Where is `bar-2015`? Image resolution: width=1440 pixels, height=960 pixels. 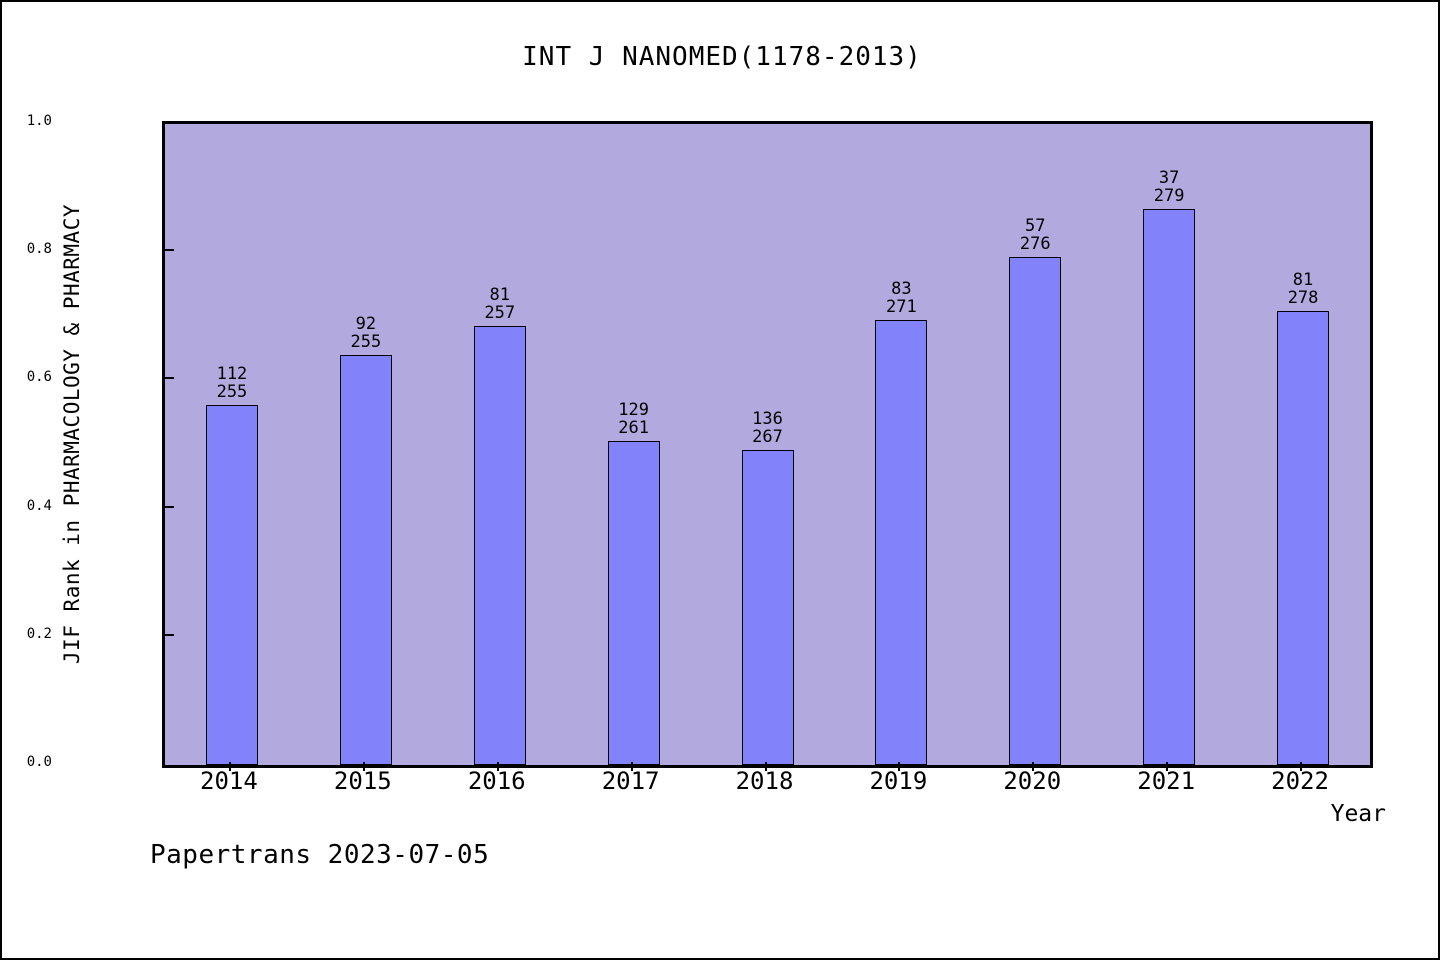
bar-2015 is located at coordinates (365, 560).